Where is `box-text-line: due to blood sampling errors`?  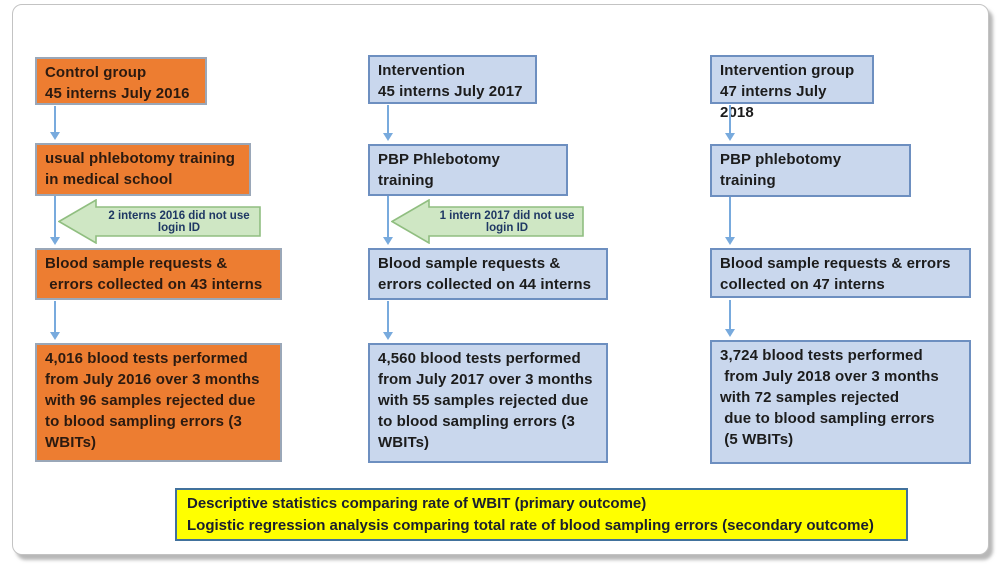 box-text-line: due to blood sampling errors is located at coordinates (827, 418).